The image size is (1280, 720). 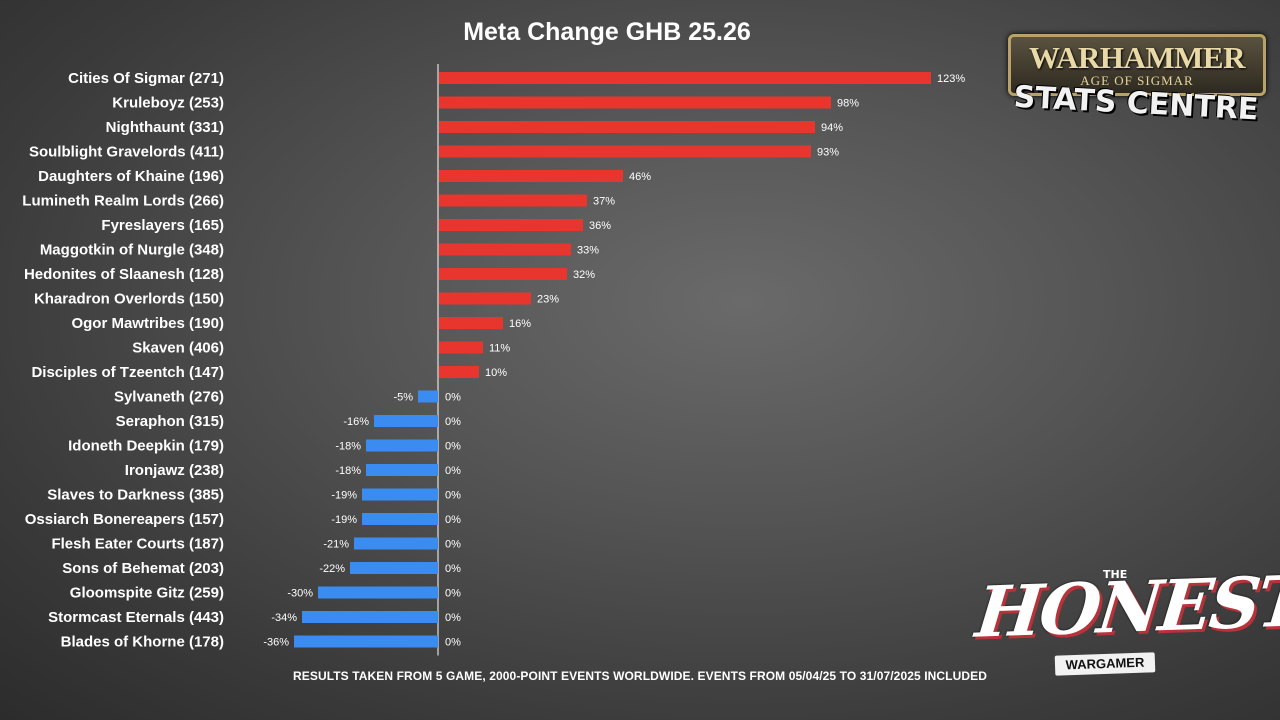 What do you see at coordinates (640, 177) in the screenshot?
I see `data-label: 46%` at bounding box center [640, 177].